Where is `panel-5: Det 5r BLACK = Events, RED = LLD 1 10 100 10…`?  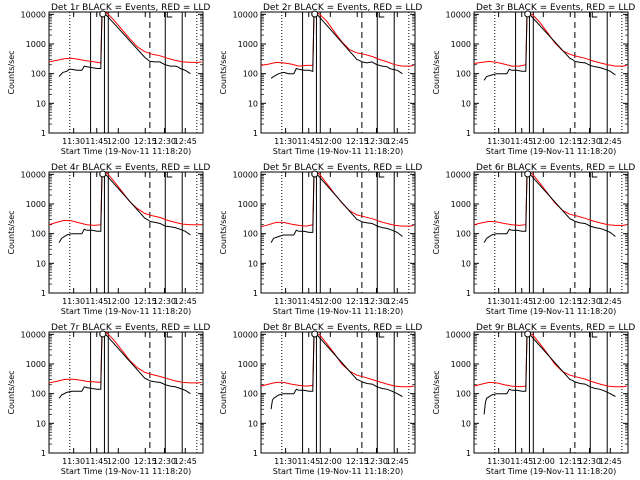 panel-5: Det 5r BLACK = Events, RED = LLD 1 10 100 10… is located at coordinates (320, 239).